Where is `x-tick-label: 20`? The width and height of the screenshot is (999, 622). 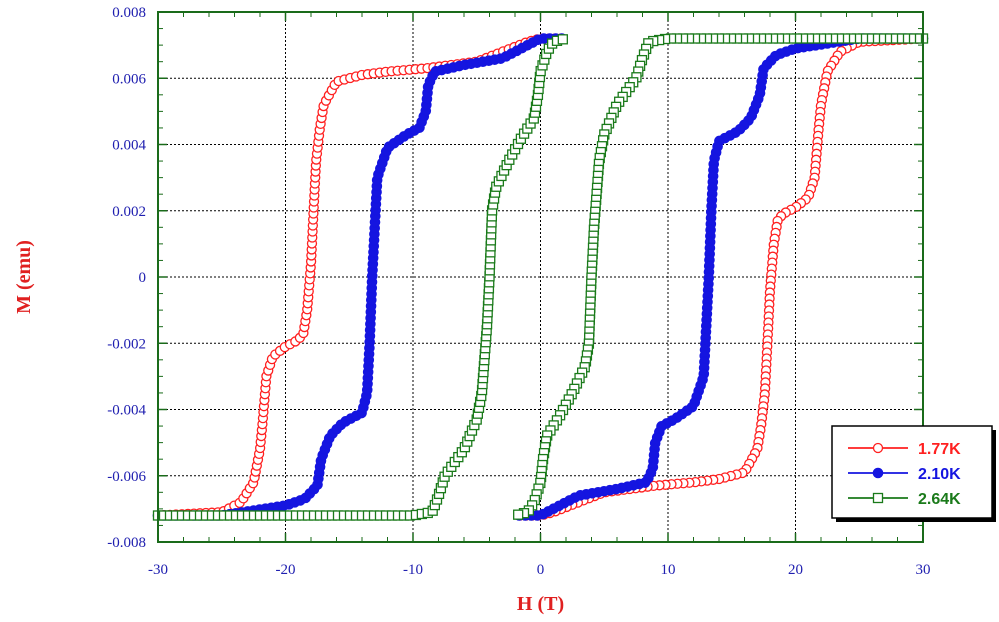 x-tick-label: 20 is located at coordinates (795, 570).